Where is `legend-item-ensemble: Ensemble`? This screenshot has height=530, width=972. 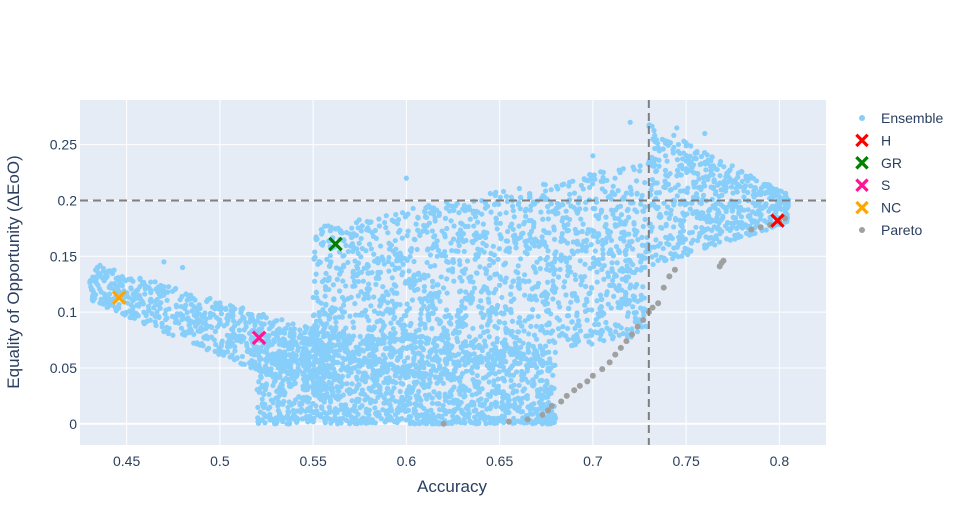 legend-item-ensemble: Ensemble is located at coordinates (901, 118).